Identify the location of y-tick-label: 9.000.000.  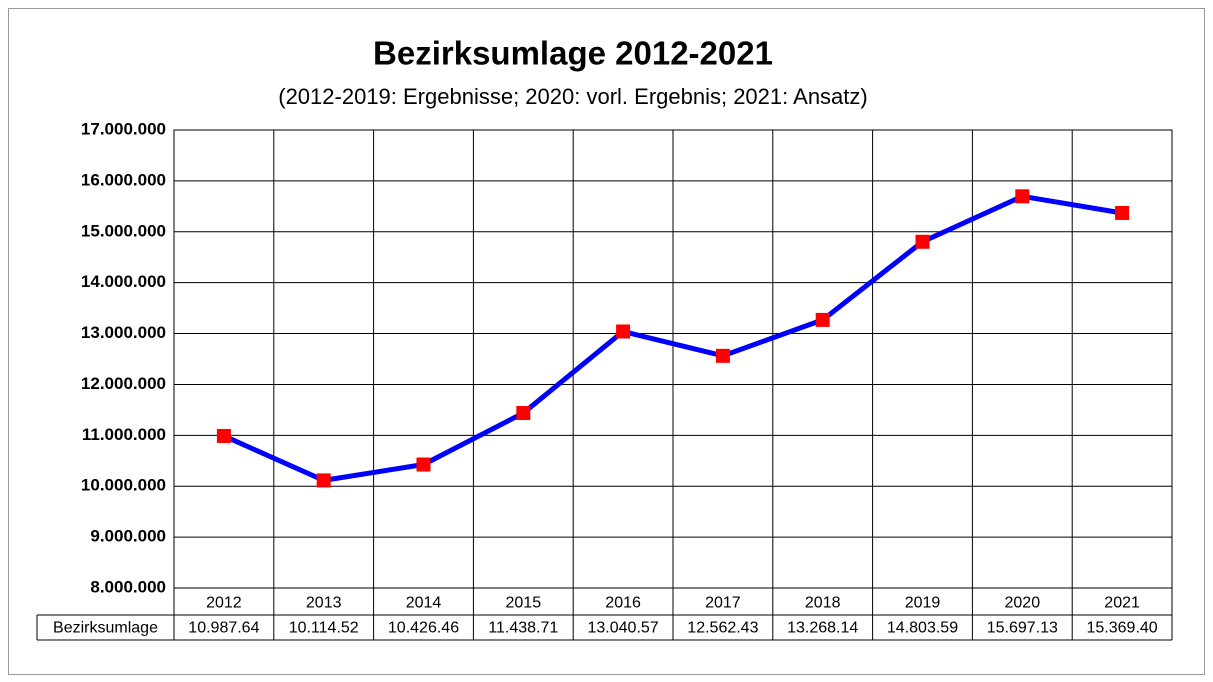
(128, 536).